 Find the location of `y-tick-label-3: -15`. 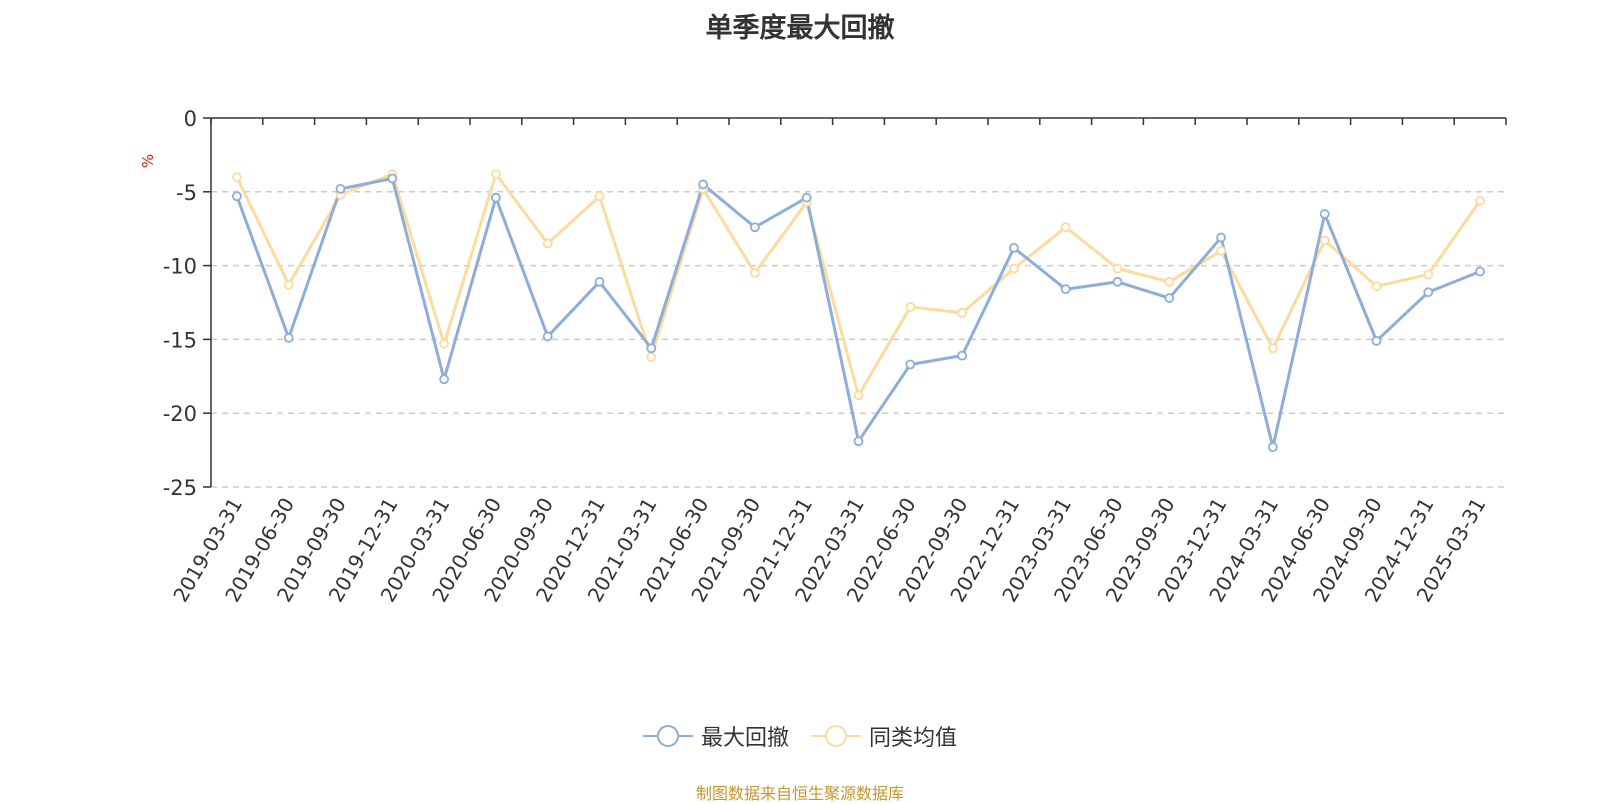

y-tick-label-3: -15 is located at coordinates (180, 340).